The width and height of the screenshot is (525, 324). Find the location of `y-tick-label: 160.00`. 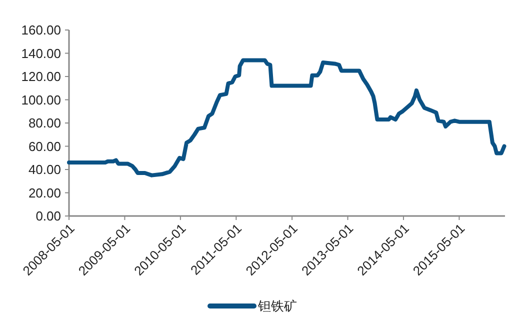

y-tick-label: 160.00 is located at coordinates (41, 30).